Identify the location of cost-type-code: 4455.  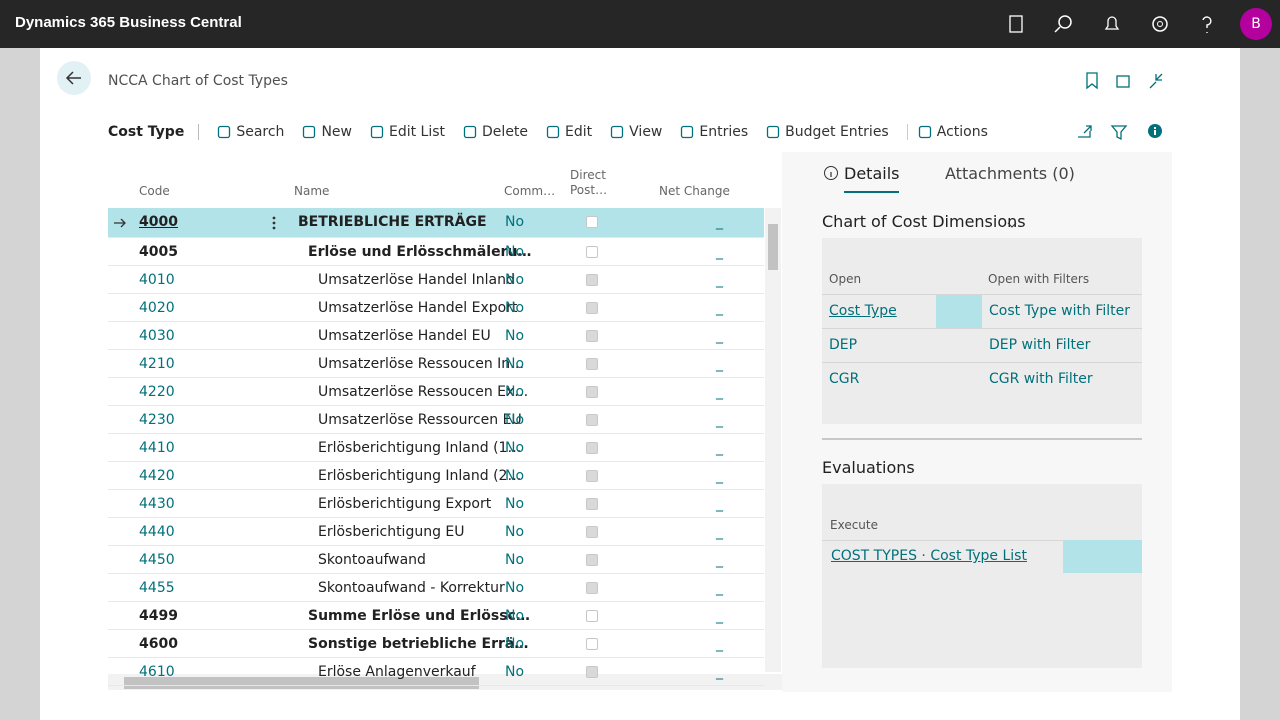
(157, 588).